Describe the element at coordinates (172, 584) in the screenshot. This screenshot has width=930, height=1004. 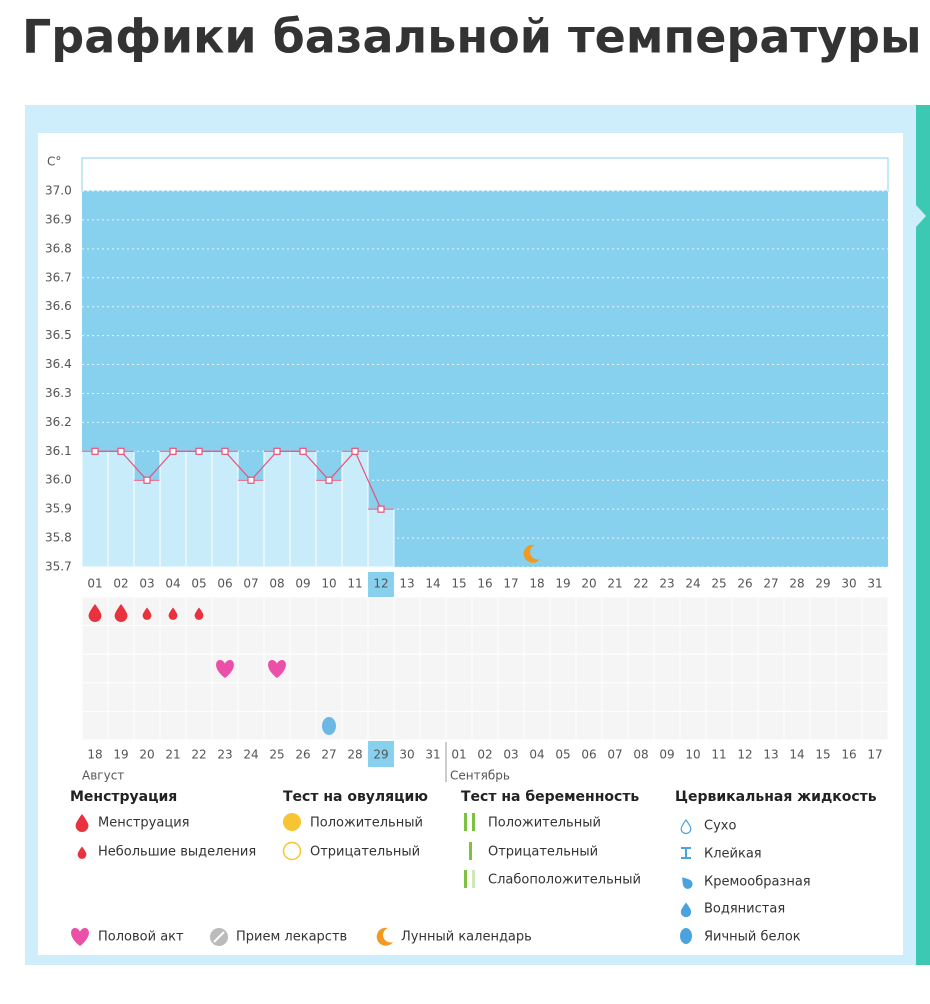
I see `x-tick-label: 04` at that location.